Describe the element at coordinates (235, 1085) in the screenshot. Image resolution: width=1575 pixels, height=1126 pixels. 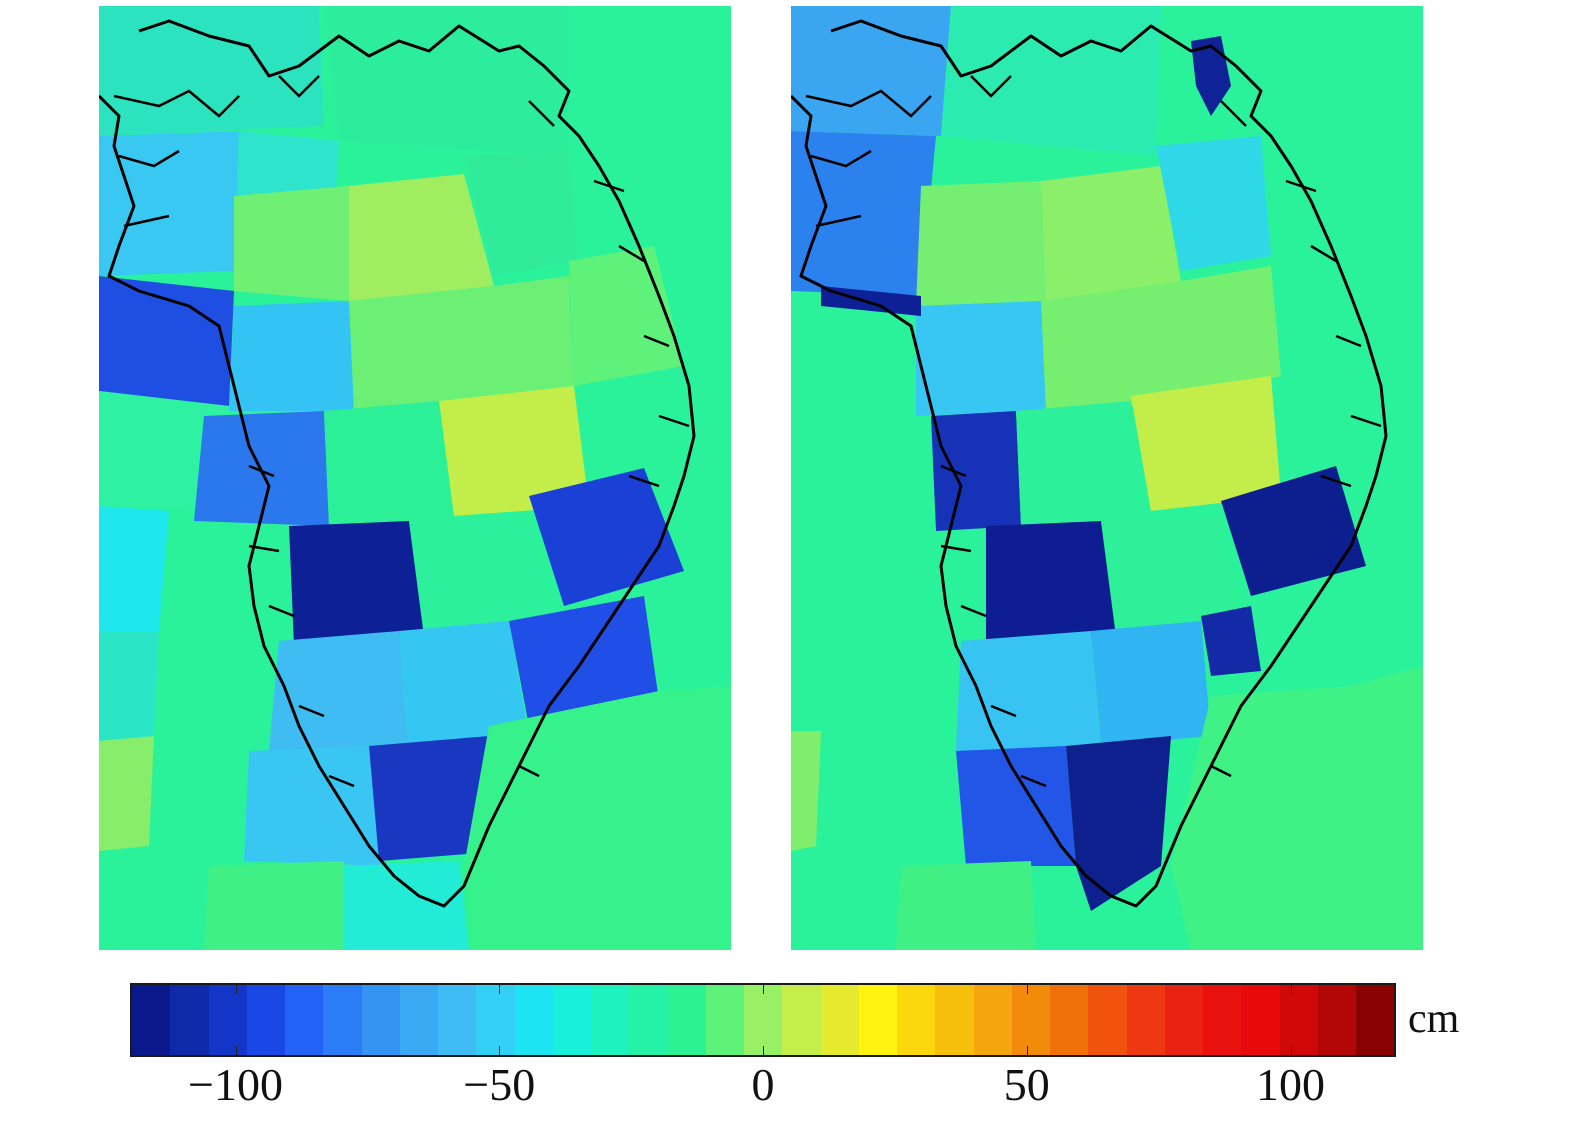
I see `colorbar-tick-label: −100` at that location.